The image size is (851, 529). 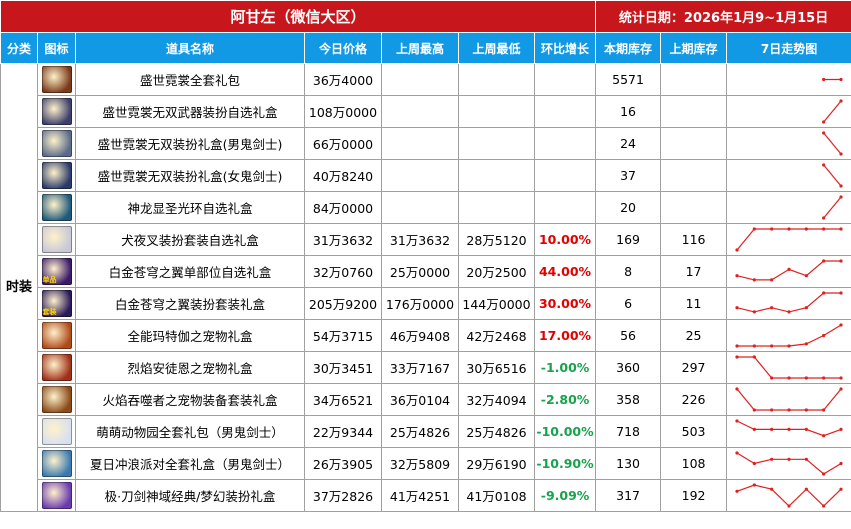 I want to click on current-stock: 6, so click(x=628, y=303).